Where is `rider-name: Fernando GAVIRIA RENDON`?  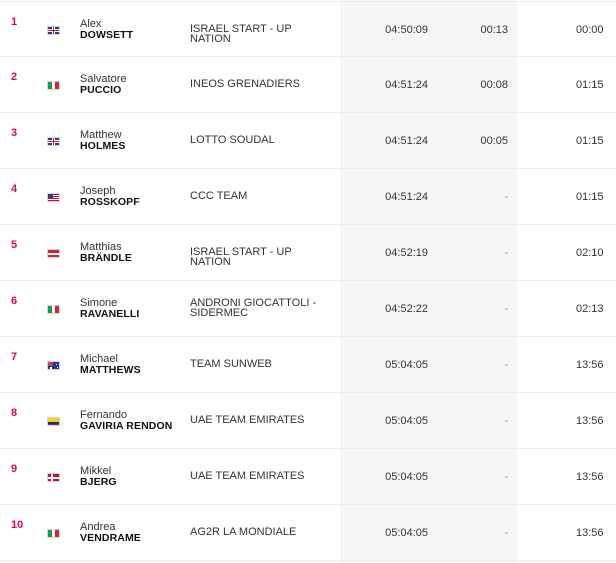
rider-name: Fernando GAVIRIA RENDON is located at coordinates (126, 421).